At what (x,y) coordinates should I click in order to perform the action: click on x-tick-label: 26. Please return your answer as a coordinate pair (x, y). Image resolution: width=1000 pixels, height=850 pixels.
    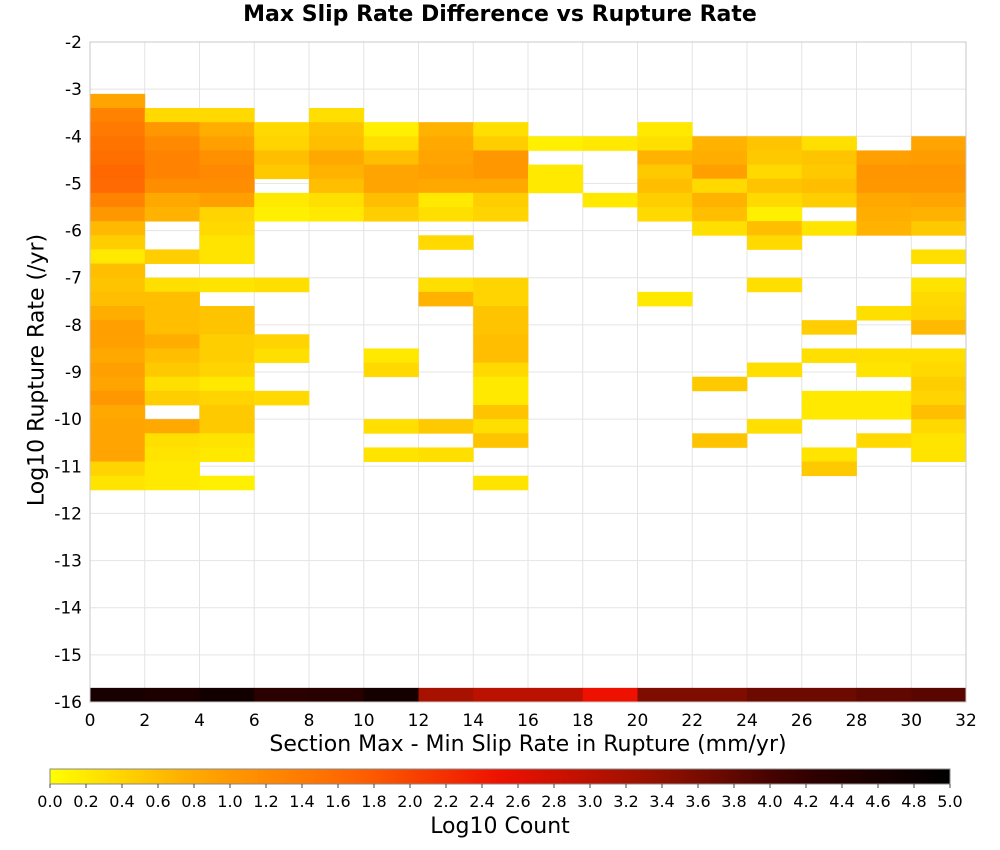
    Looking at the image, I should click on (802, 721).